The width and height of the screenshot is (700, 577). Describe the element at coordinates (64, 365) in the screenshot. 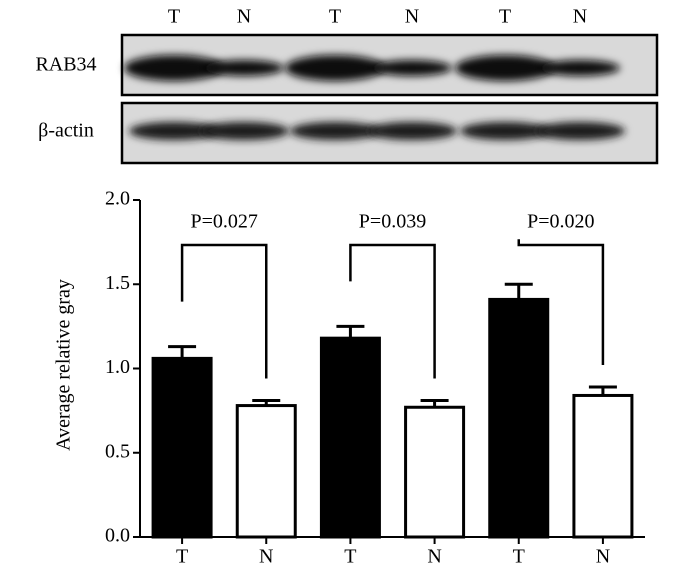

I see `y-axis-label: Average relative gray` at that location.